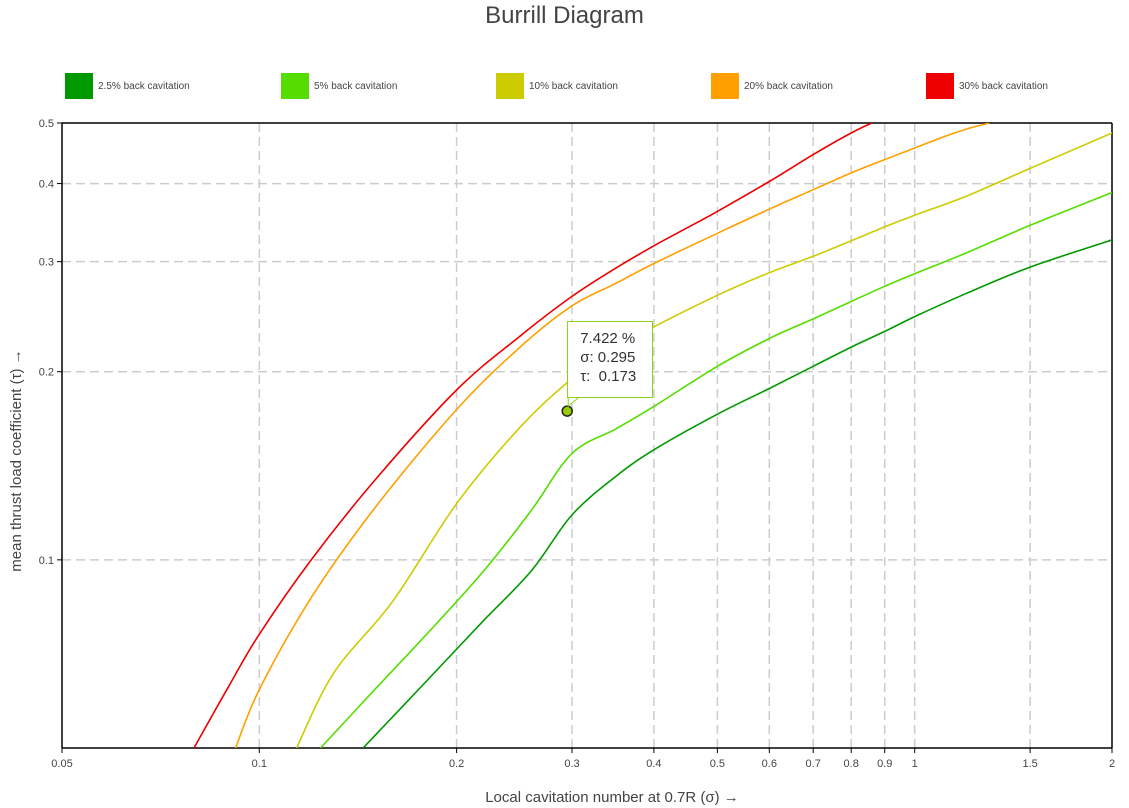 Image resolution: width=1129 pixels, height=808 pixels. I want to click on x-tick-label: 0.2, so click(456, 764).